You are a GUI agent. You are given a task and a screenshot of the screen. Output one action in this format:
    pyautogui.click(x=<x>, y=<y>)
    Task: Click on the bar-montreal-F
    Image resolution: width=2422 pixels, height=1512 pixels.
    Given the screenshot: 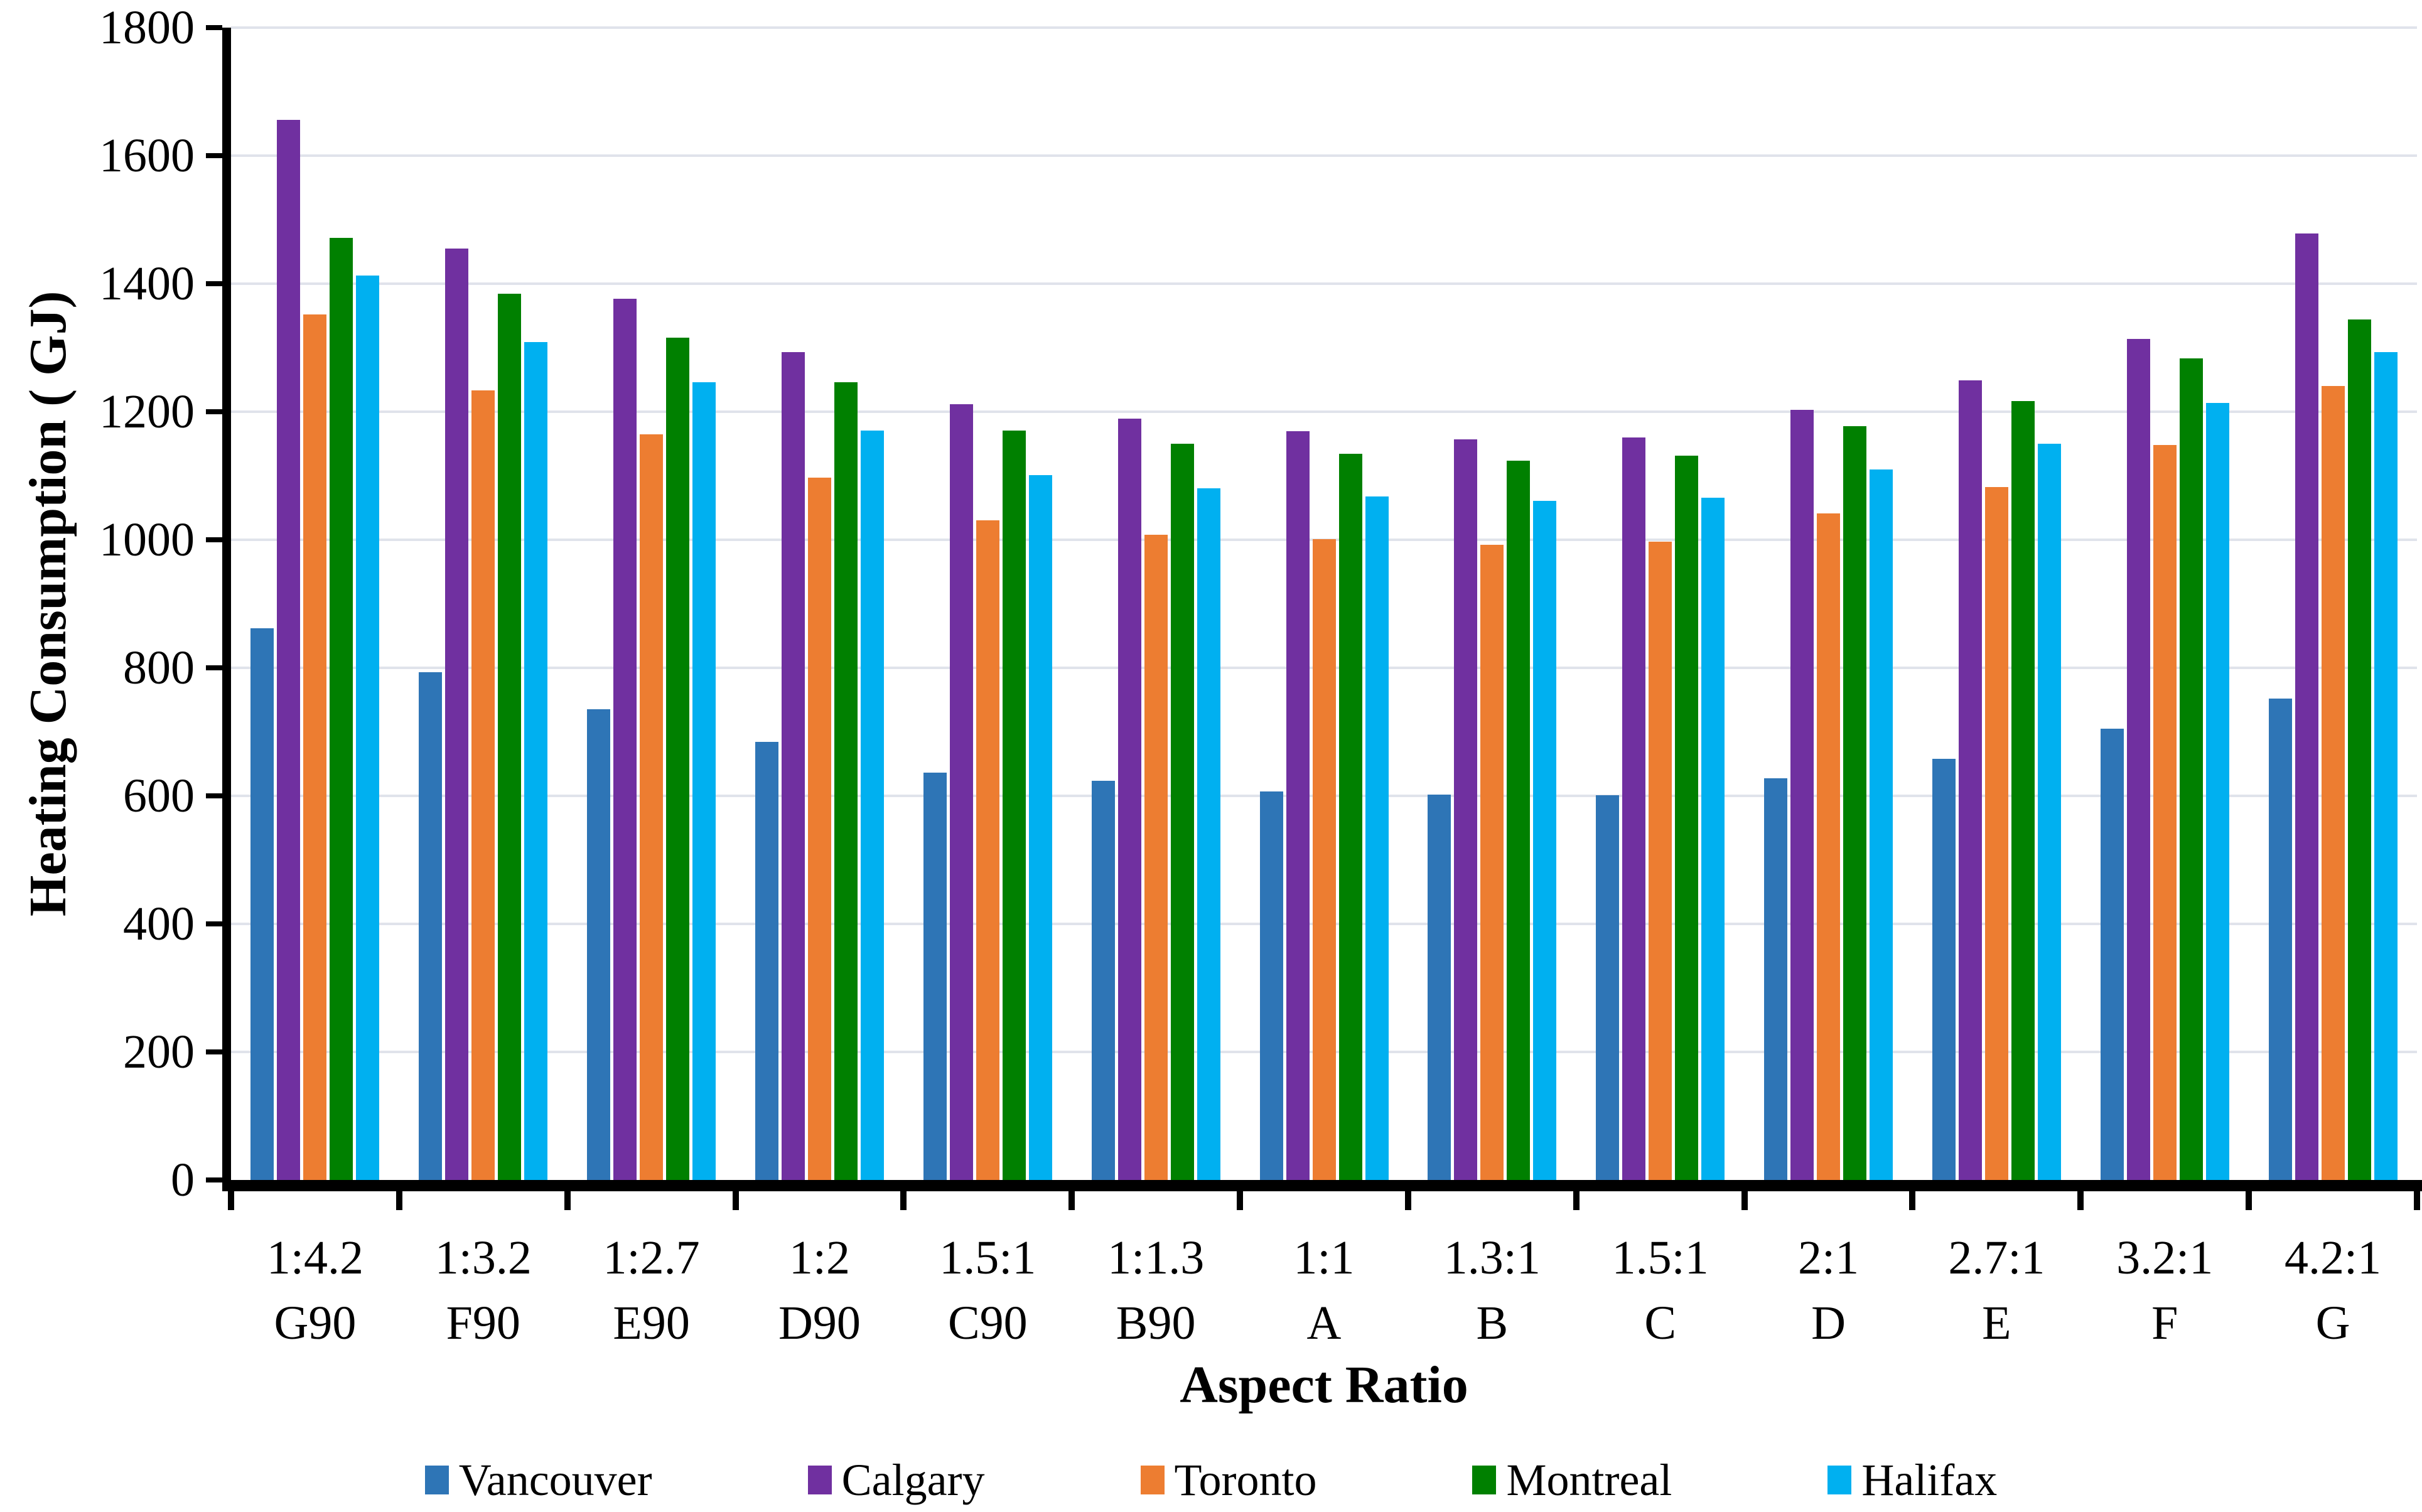 What is the action you would take?
    pyautogui.click(x=2191, y=769)
    